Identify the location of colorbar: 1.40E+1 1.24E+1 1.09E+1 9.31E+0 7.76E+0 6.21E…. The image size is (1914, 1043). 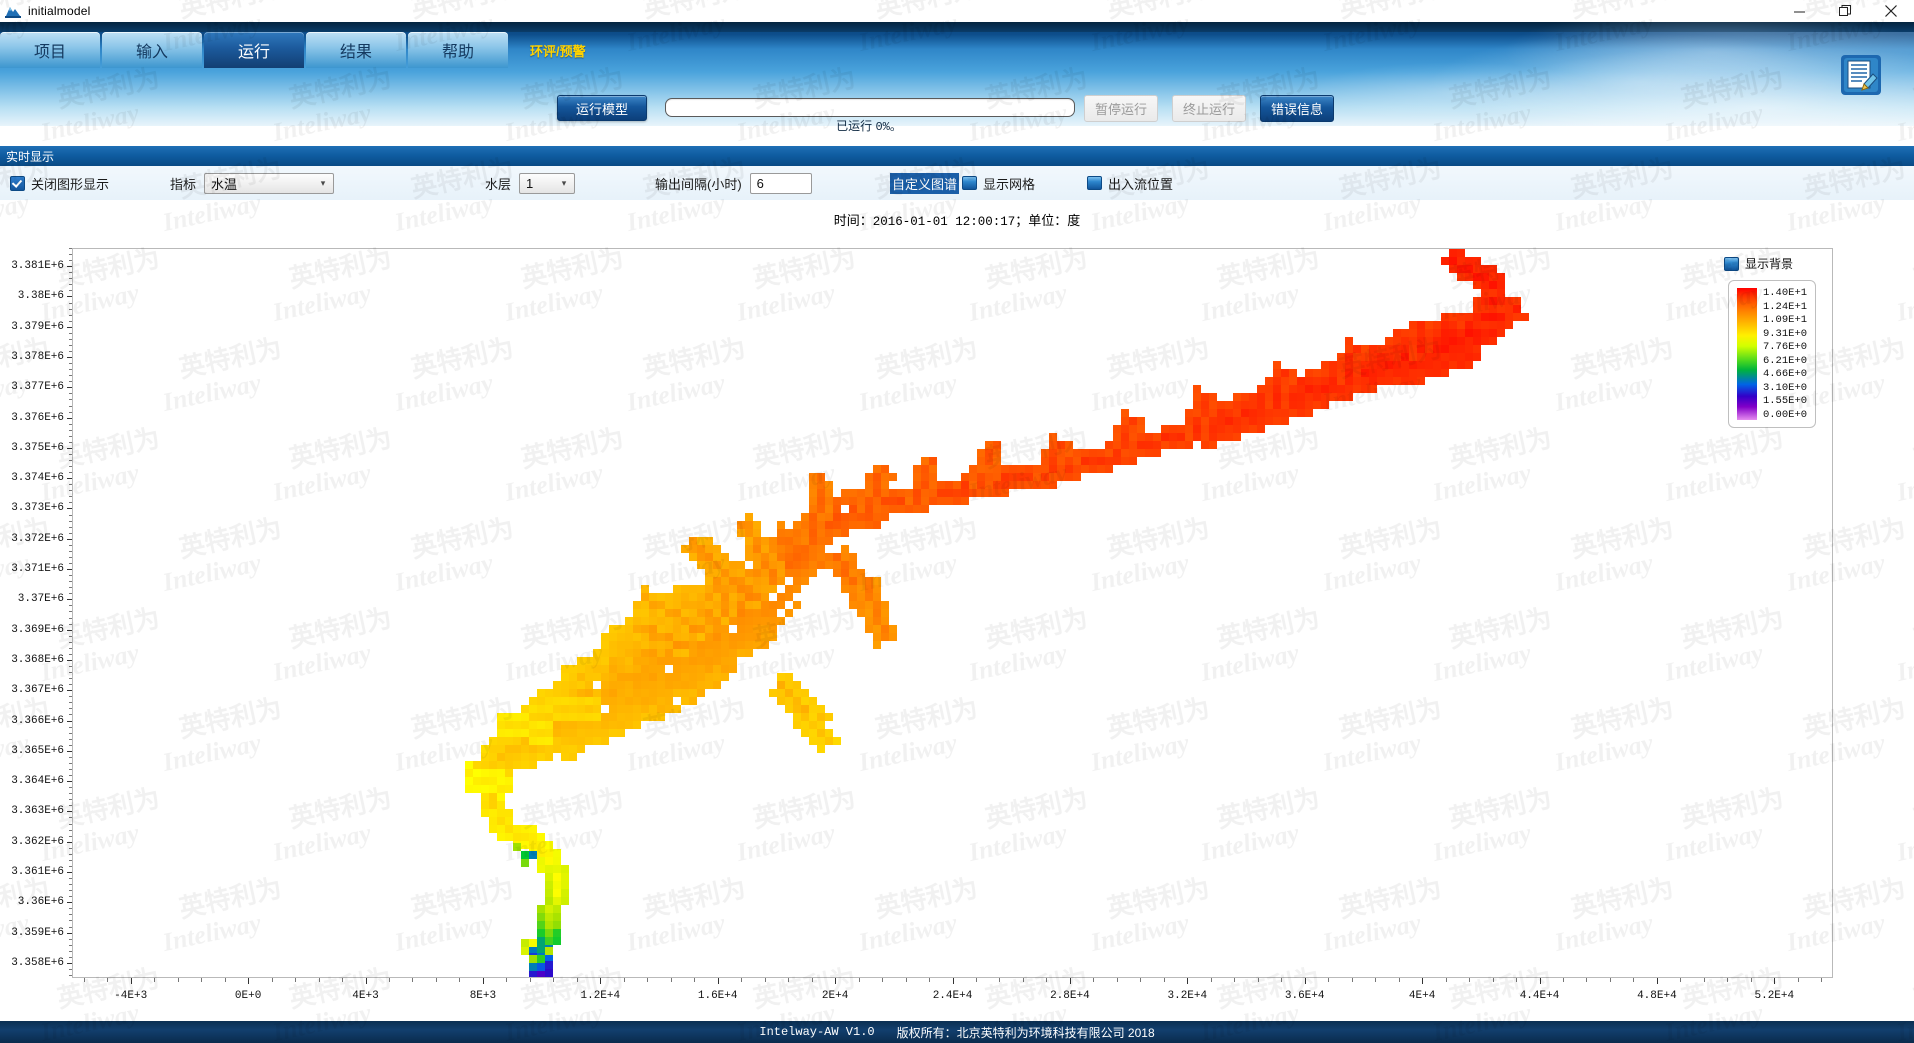
(1772, 354).